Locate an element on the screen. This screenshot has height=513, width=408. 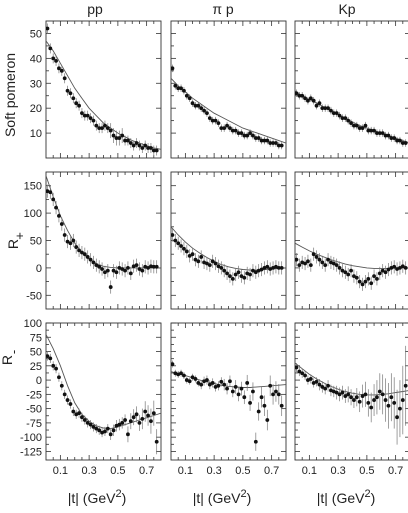
panel-r1-c2 is located at coordinates (351, 240).